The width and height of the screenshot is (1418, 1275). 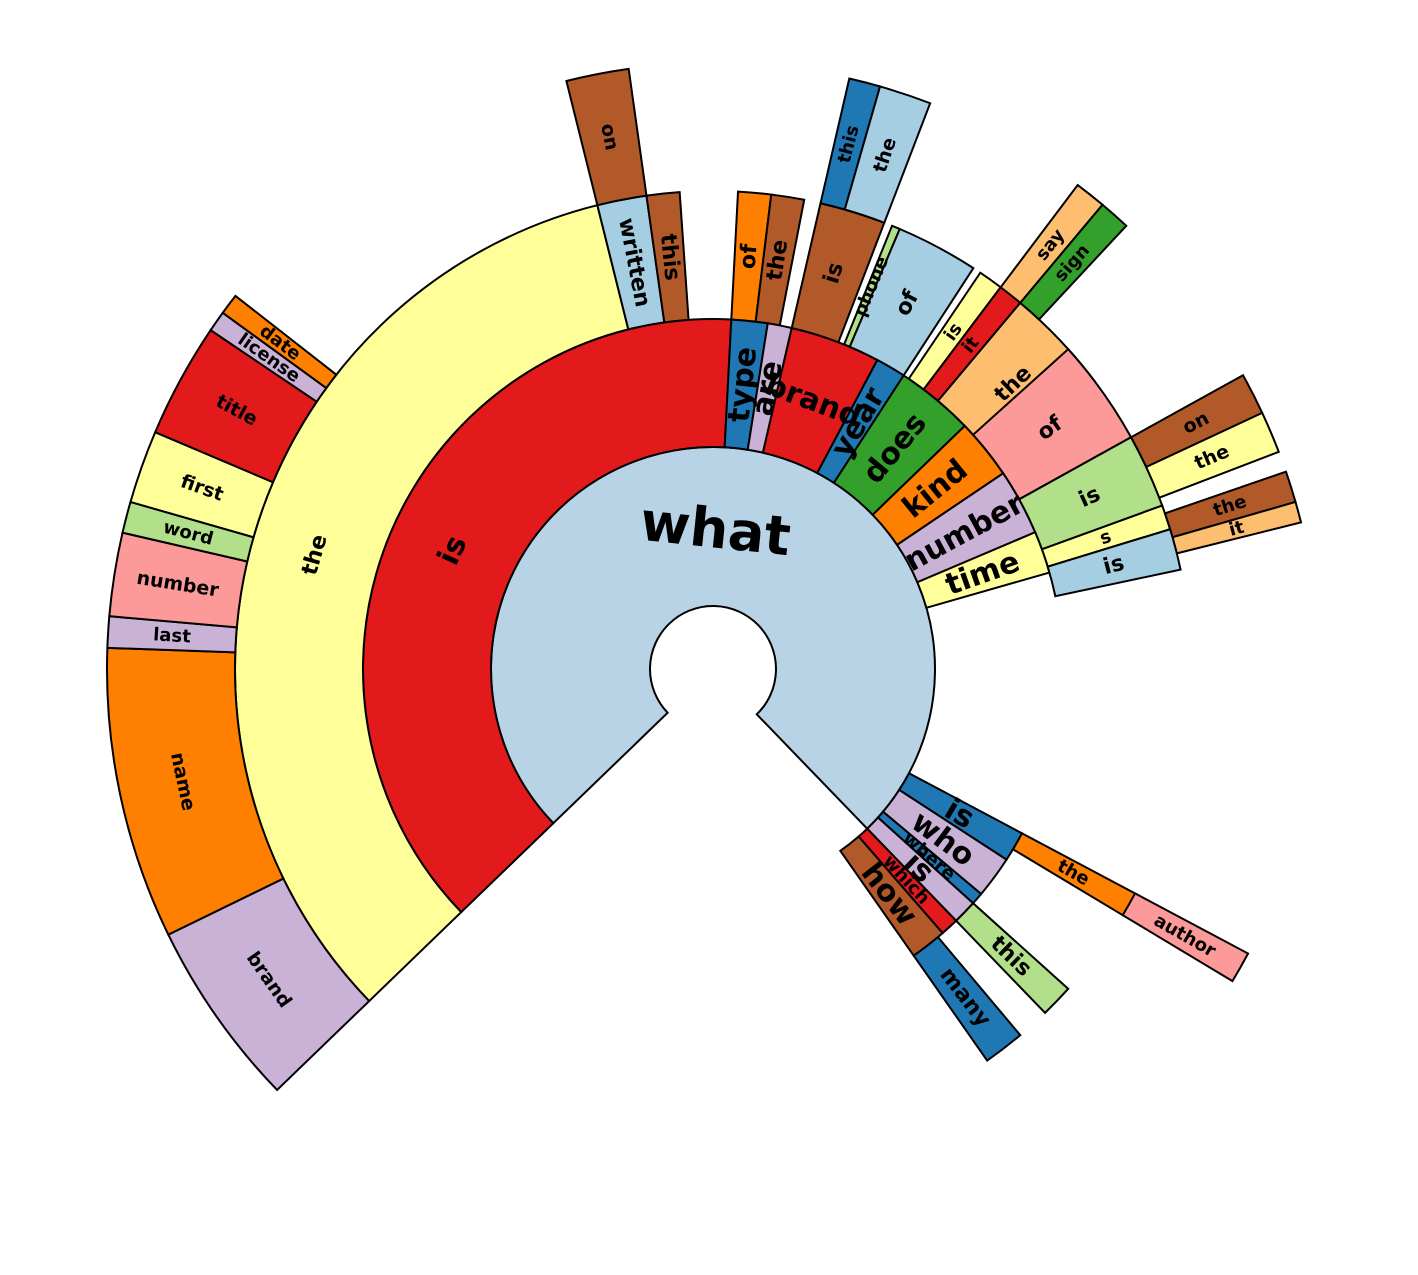 I want to click on label-type-of: of, so click(x=749, y=256).